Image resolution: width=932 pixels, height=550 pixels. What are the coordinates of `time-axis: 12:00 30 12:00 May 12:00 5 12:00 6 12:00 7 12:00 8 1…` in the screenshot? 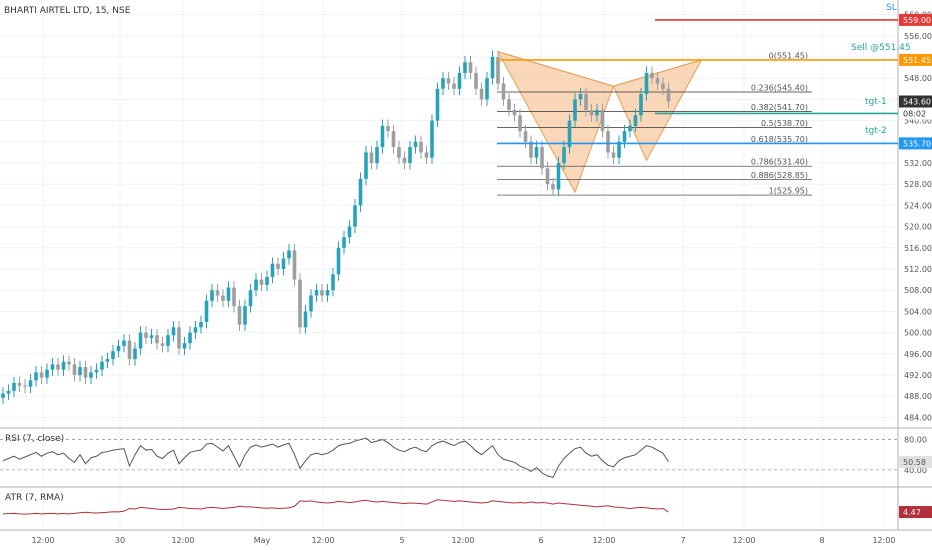 It's located at (463, 540).